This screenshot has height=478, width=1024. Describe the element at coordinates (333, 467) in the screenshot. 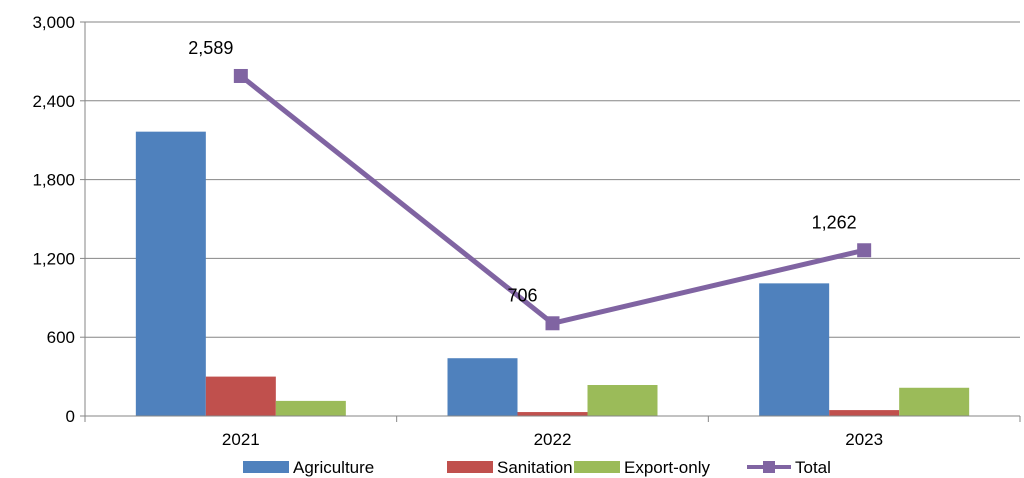

I see `legend-label: Agriculture` at that location.